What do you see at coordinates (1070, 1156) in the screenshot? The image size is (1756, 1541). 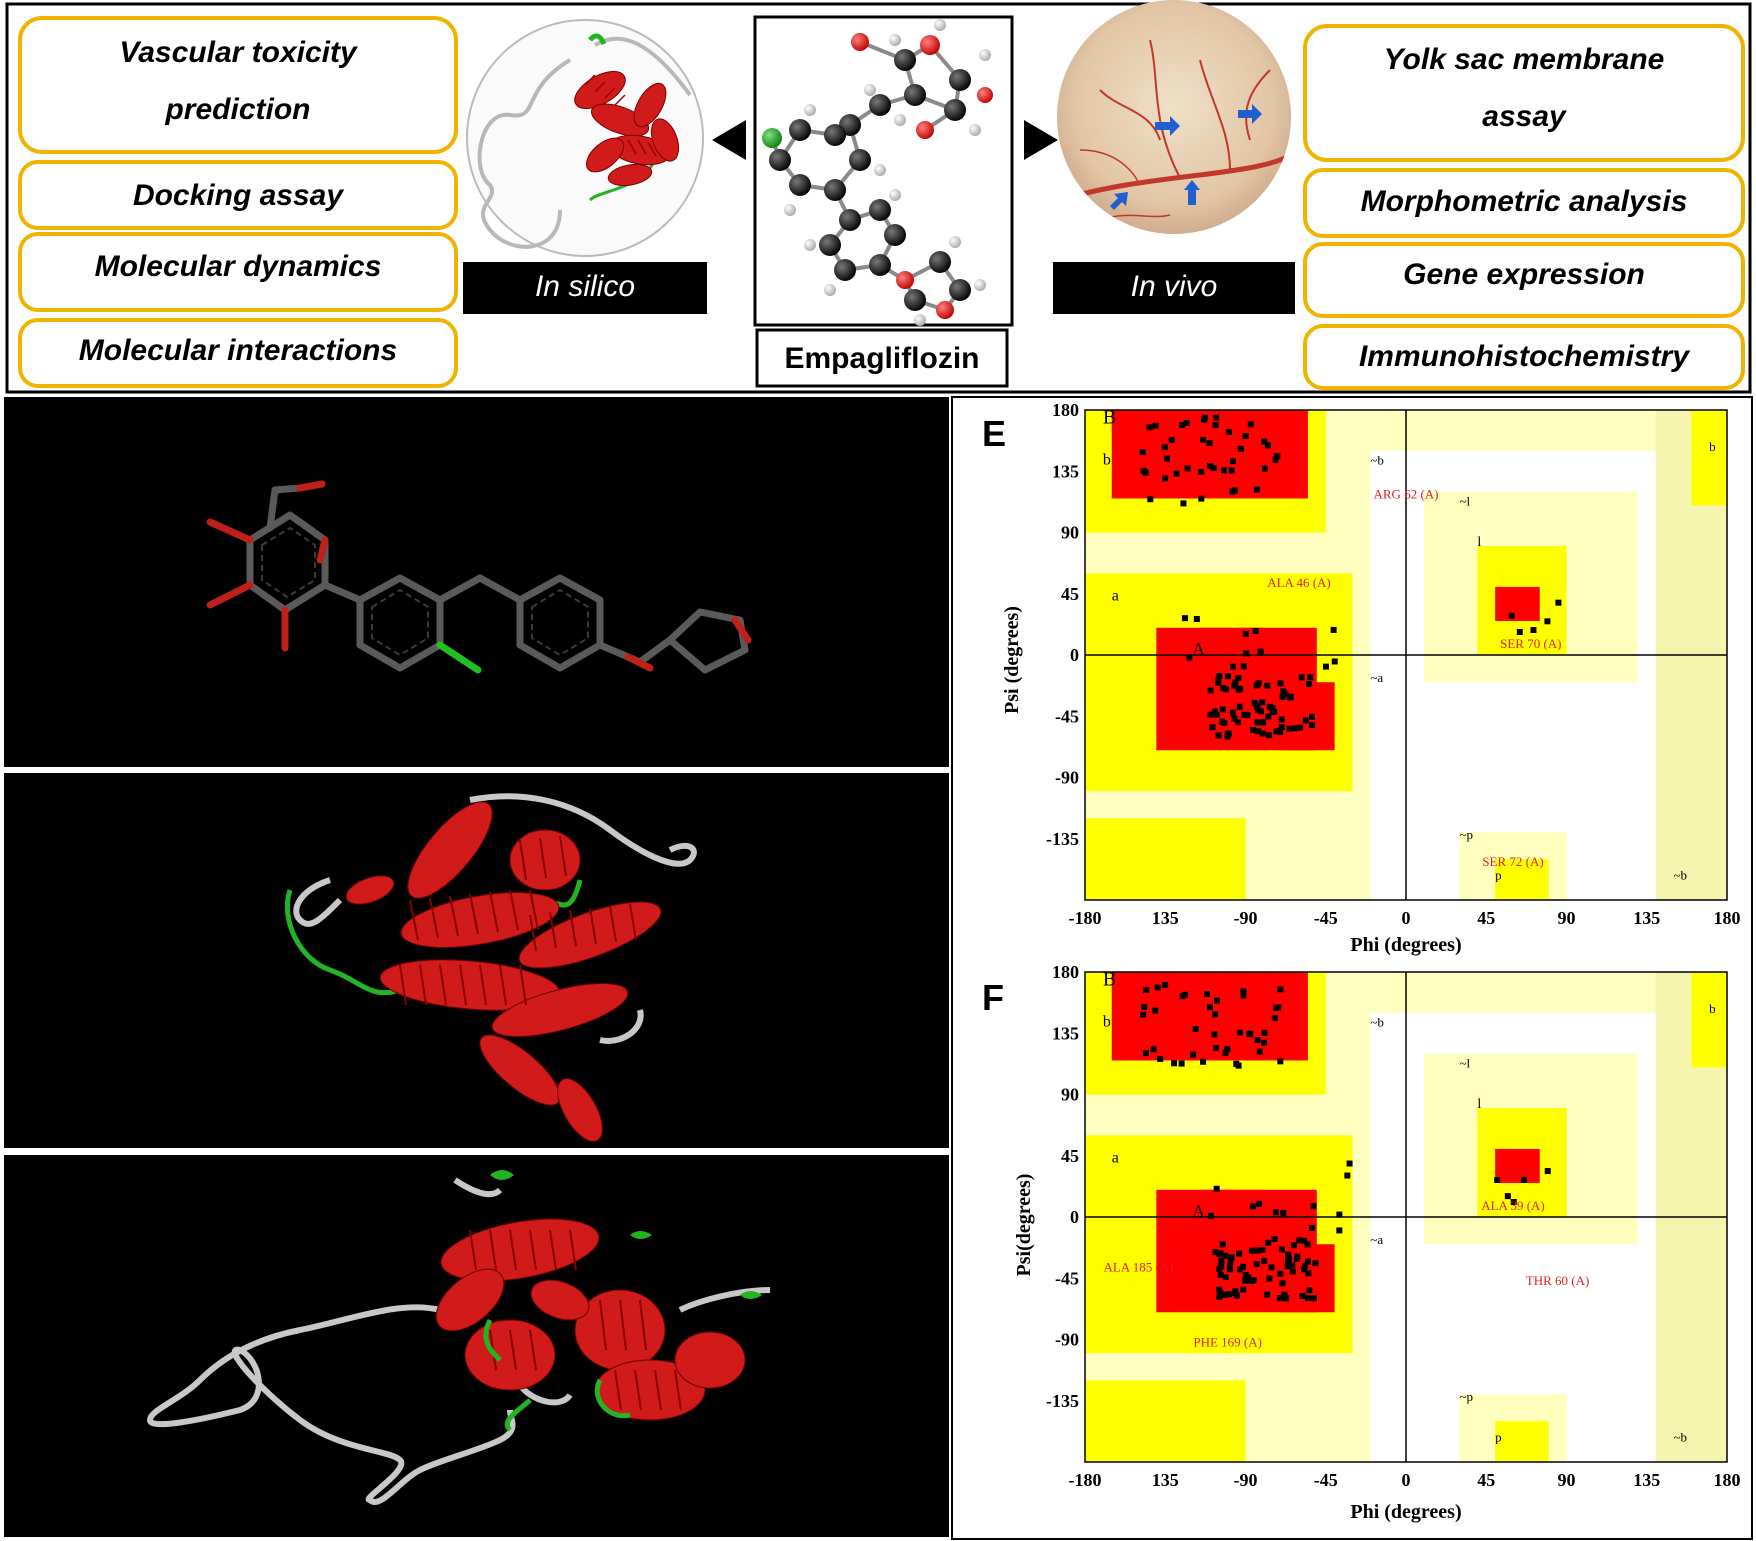 I see `y-tick-label: 45` at bounding box center [1070, 1156].